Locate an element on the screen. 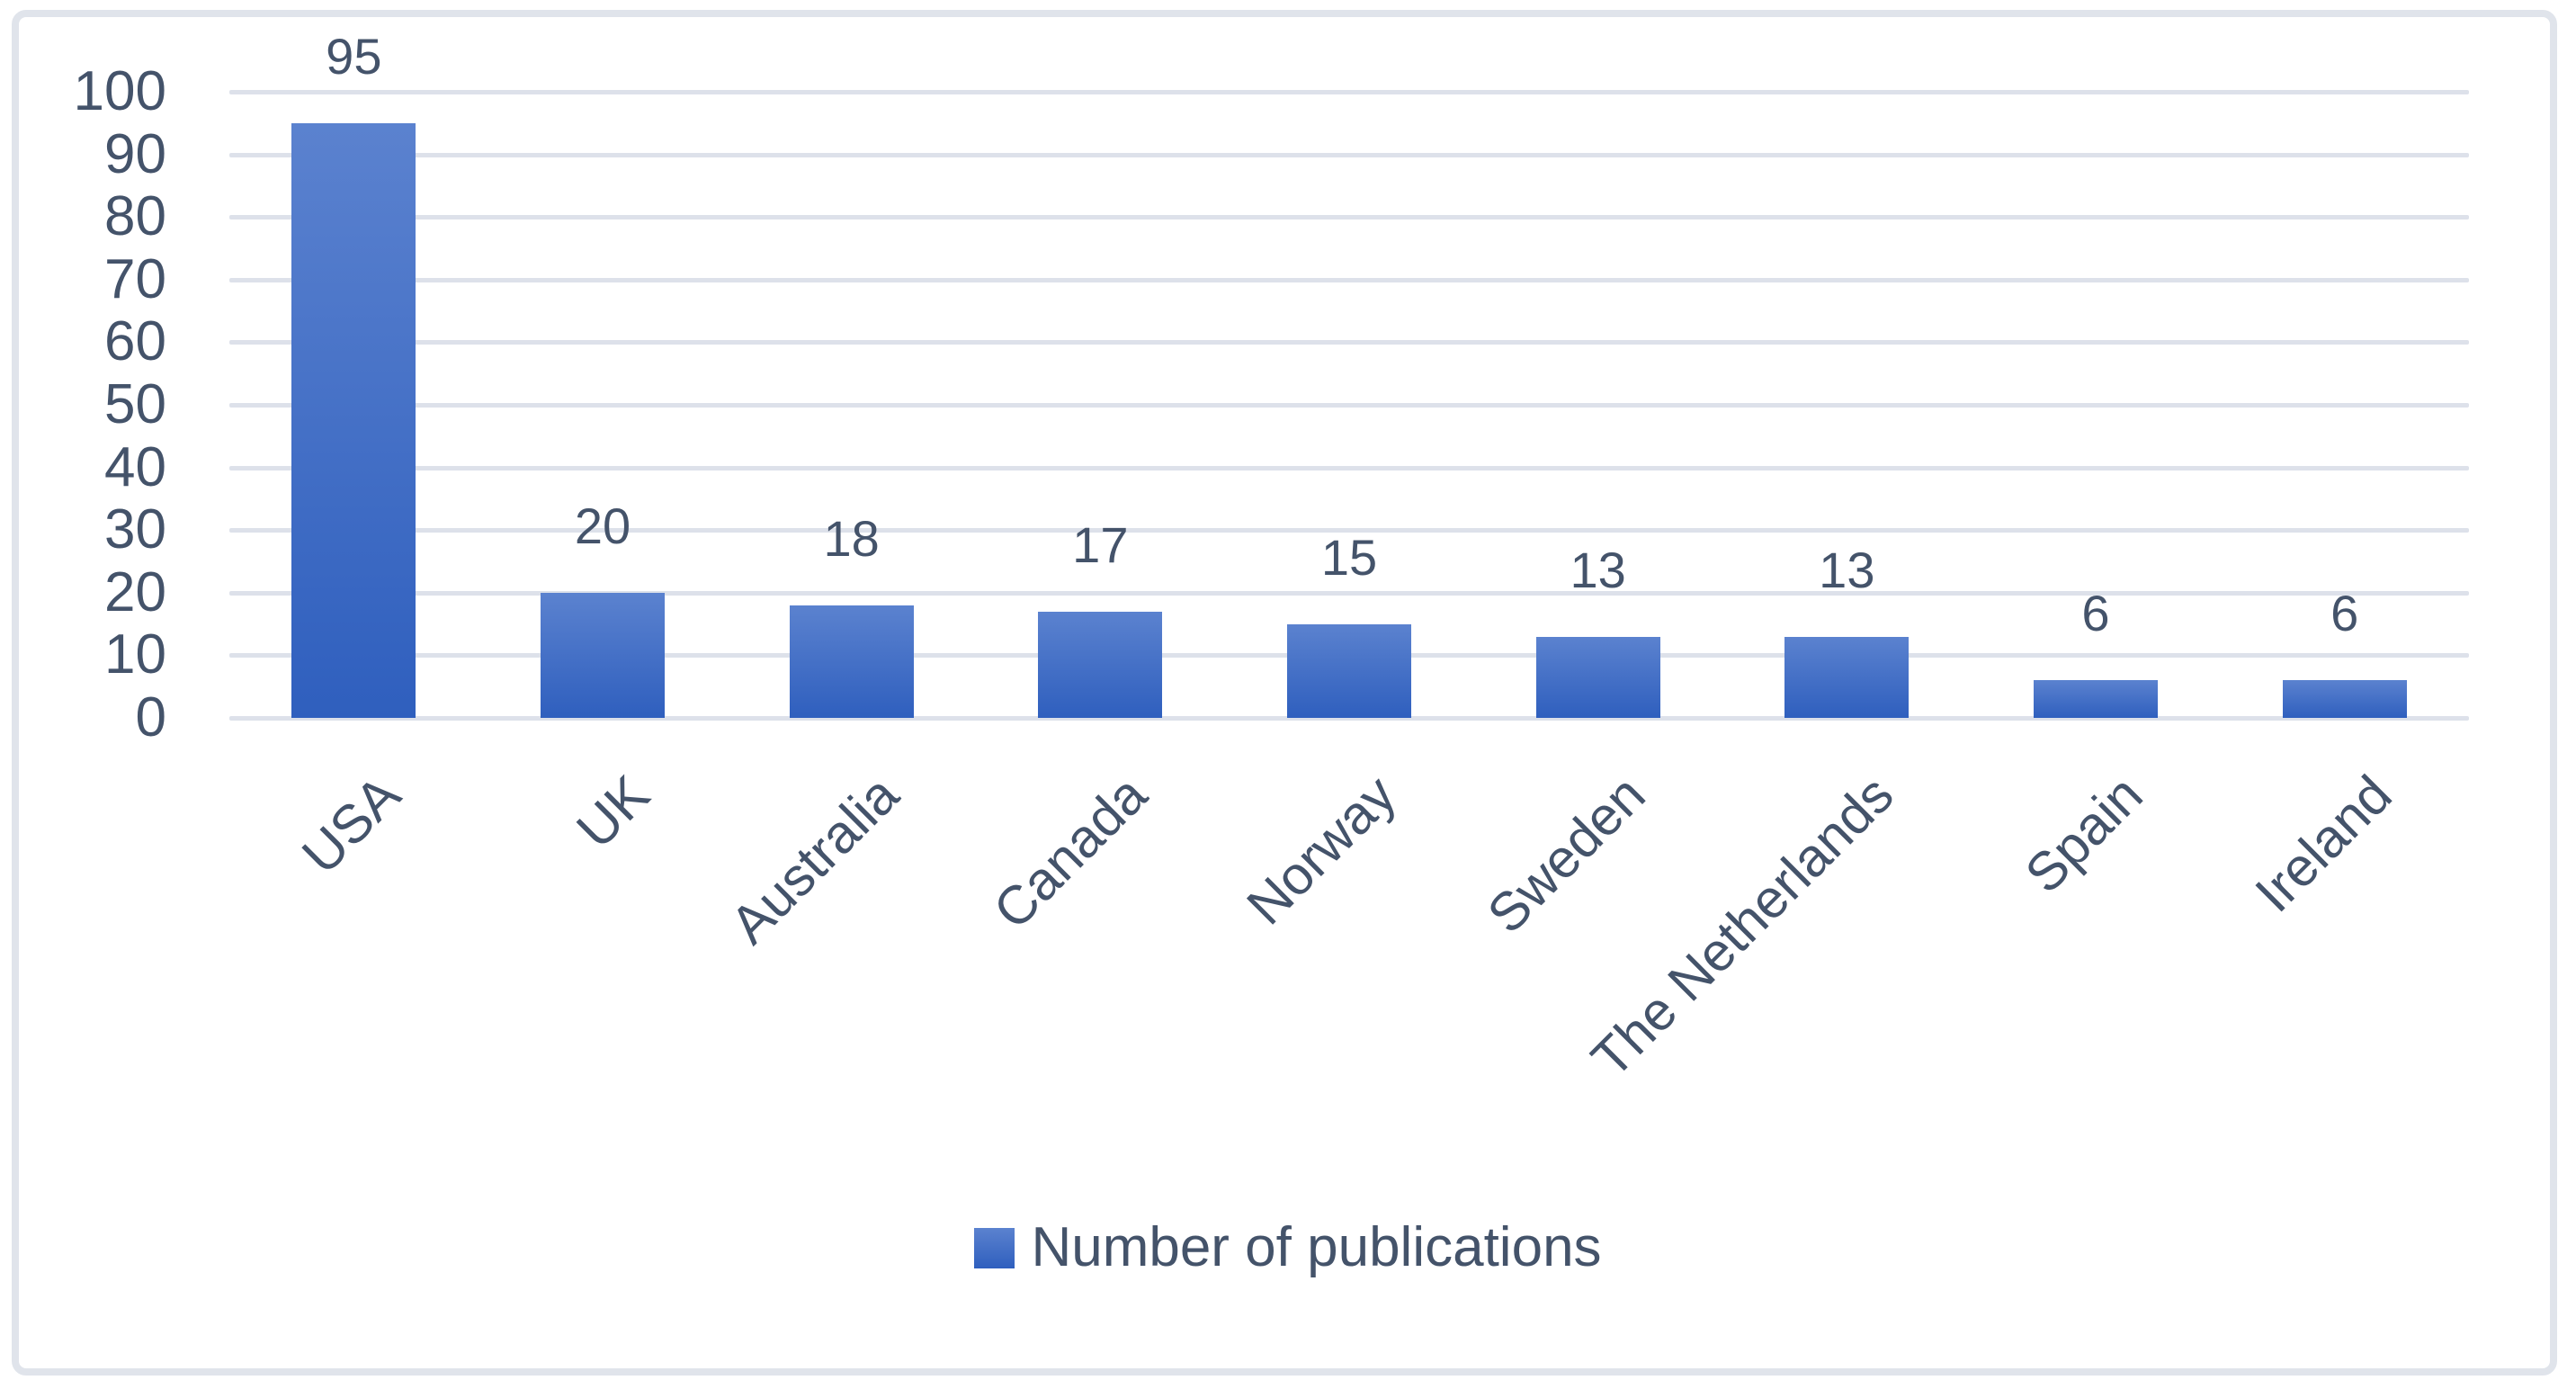 This screenshot has height=1389, width=2576. bar-value-label: 15 is located at coordinates (1349, 557).